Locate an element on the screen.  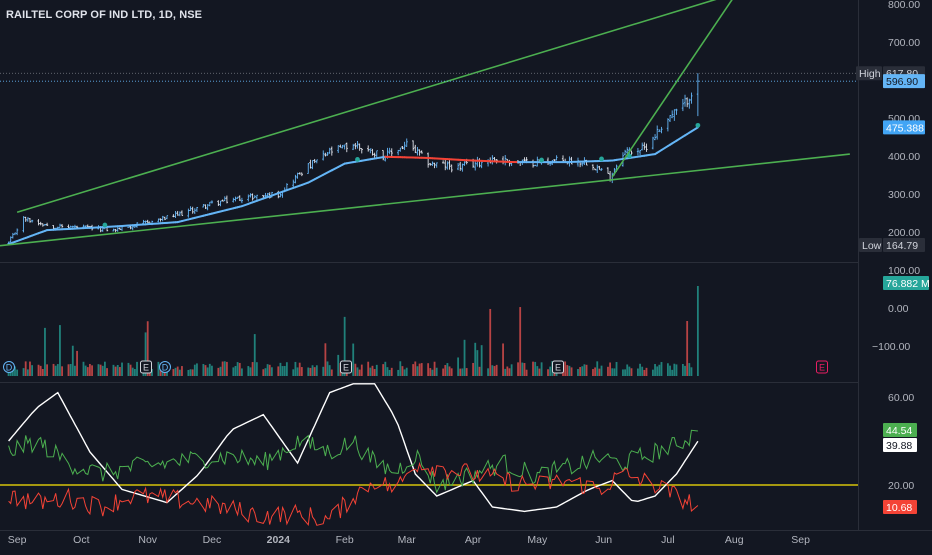
adx-value-label: 39.88 is located at coordinates (900, 445).